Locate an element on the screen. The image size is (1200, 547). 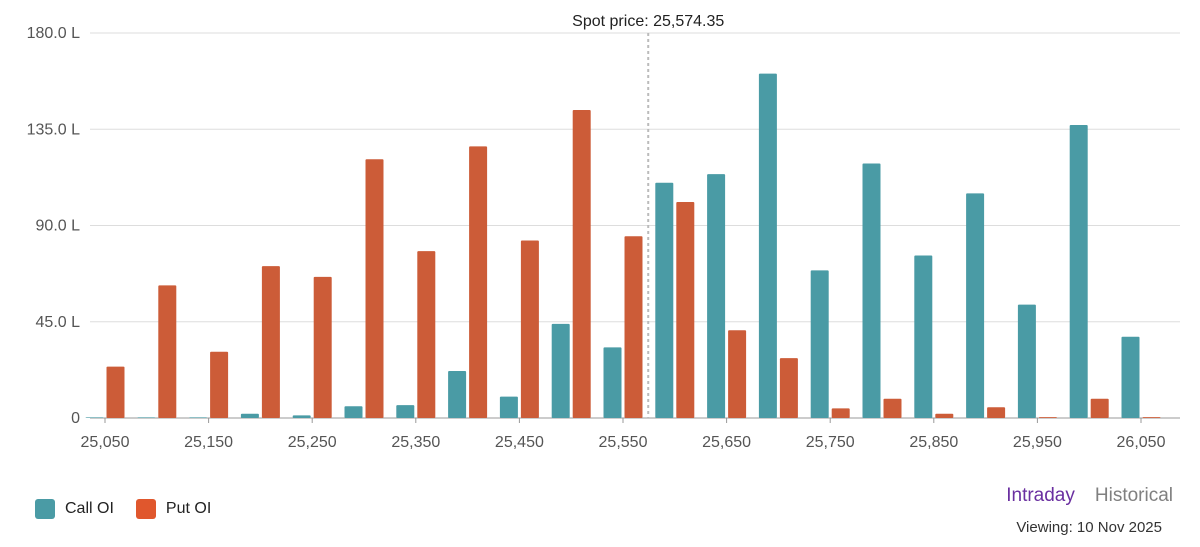
x-tick-label: 25,950 is located at coordinates (1037, 442).